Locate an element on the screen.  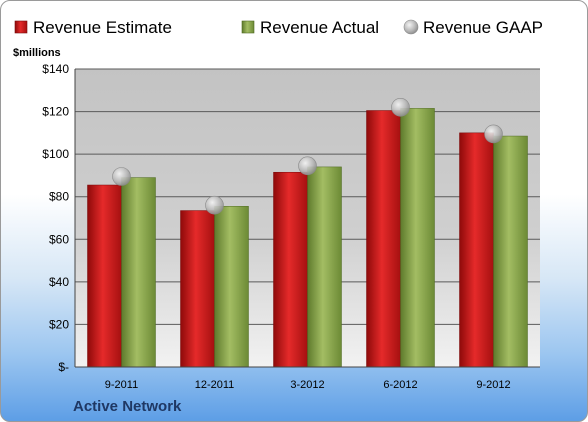
y-tick-label: $- is located at coordinates (63, 367).